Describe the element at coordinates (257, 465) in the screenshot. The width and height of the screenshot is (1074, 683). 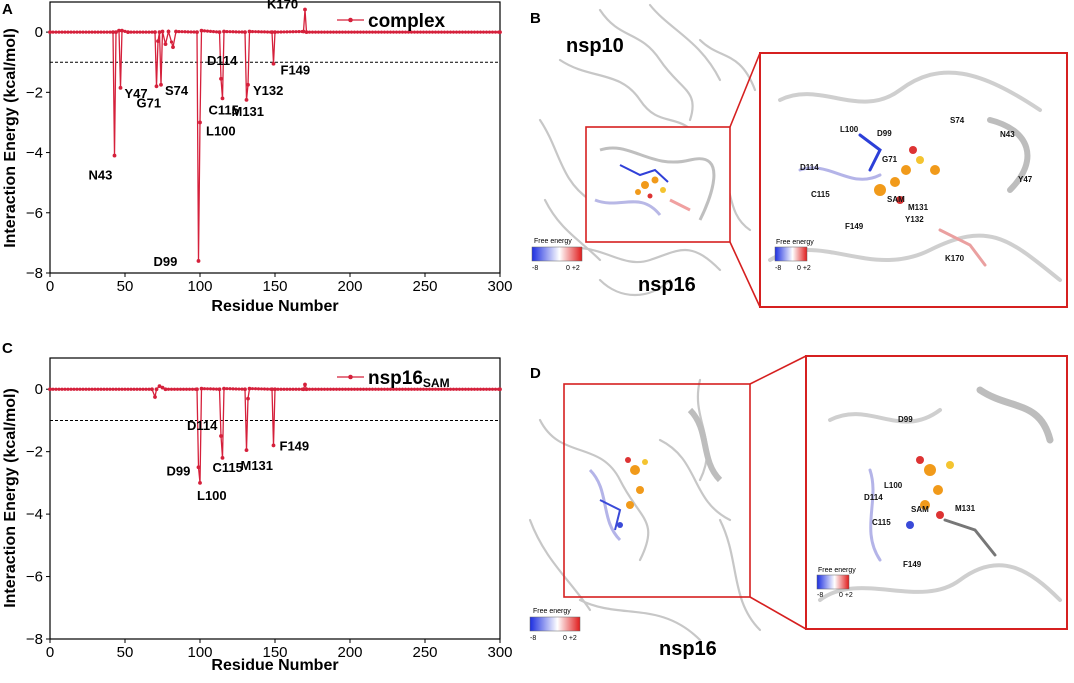
I see `residue-annotation-m131: M131` at that location.